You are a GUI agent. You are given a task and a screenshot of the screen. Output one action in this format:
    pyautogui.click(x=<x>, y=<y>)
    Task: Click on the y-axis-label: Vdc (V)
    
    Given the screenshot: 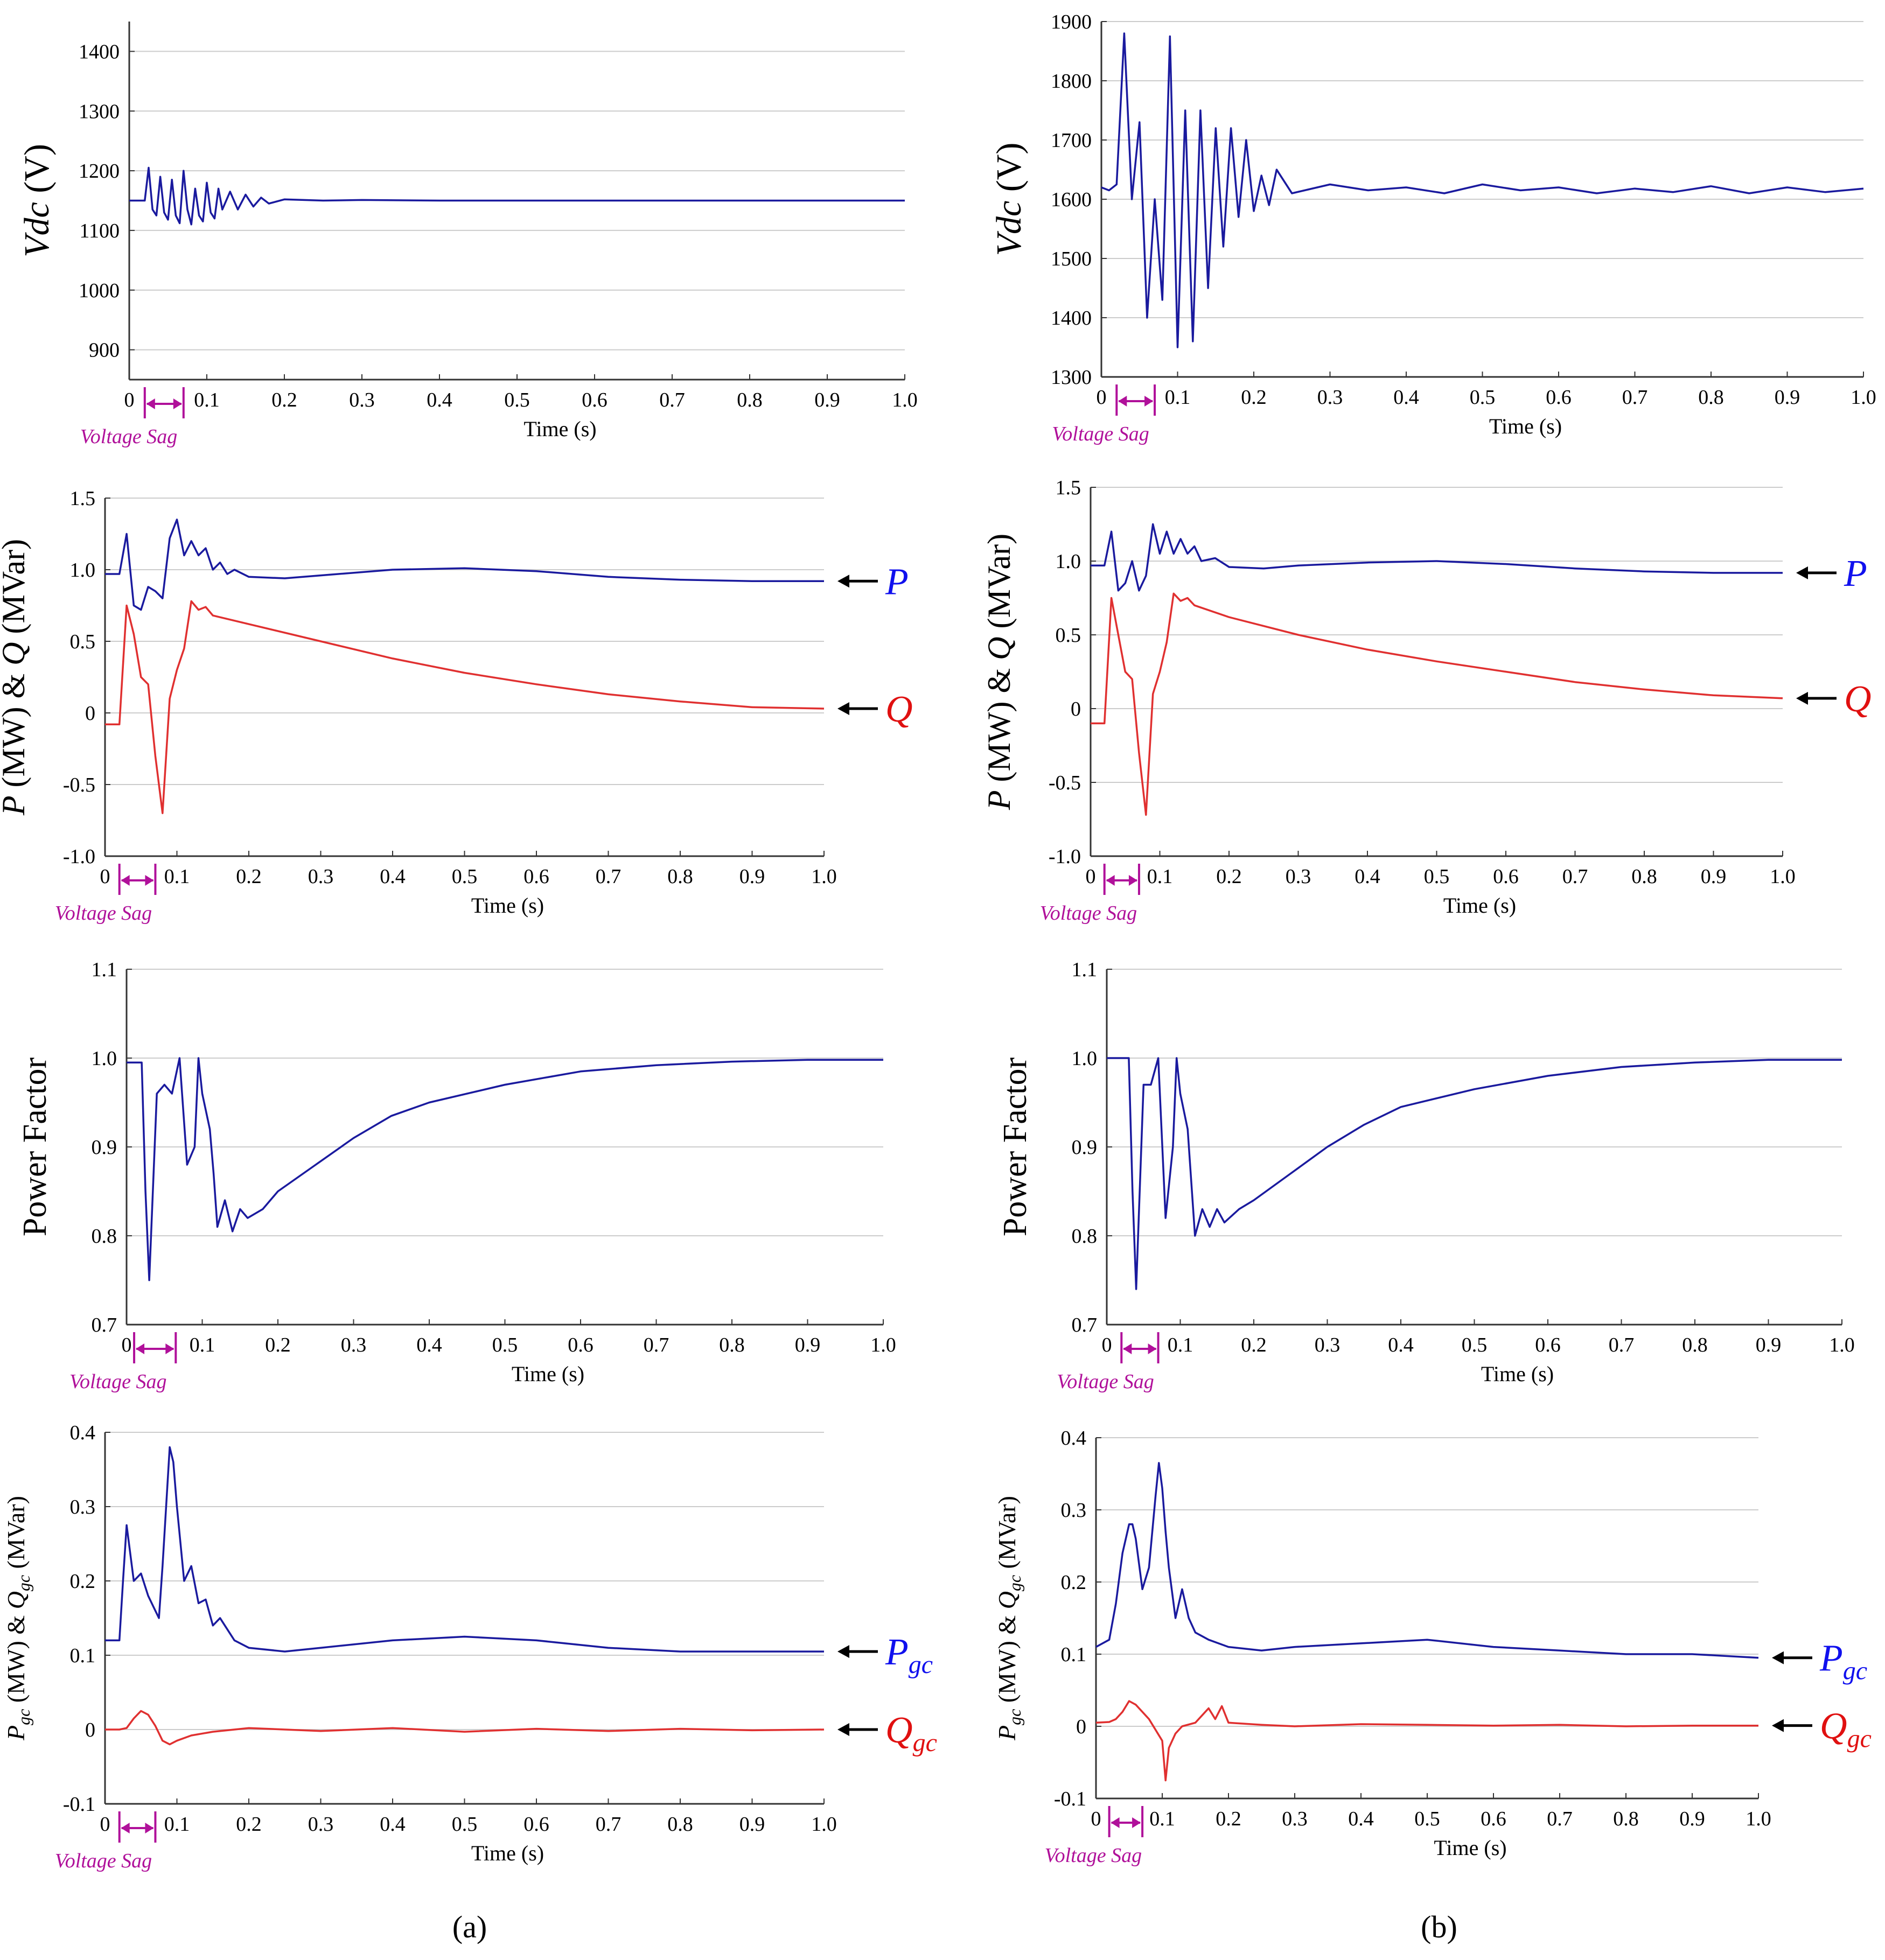 What is the action you would take?
    pyautogui.click(x=37, y=200)
    